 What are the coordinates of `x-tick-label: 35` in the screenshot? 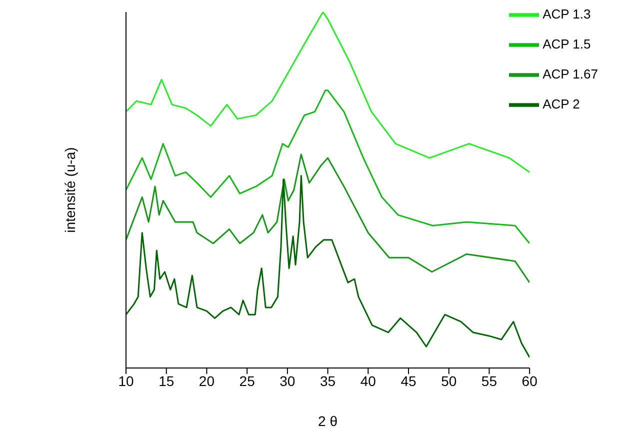 It's located at (328, 380).